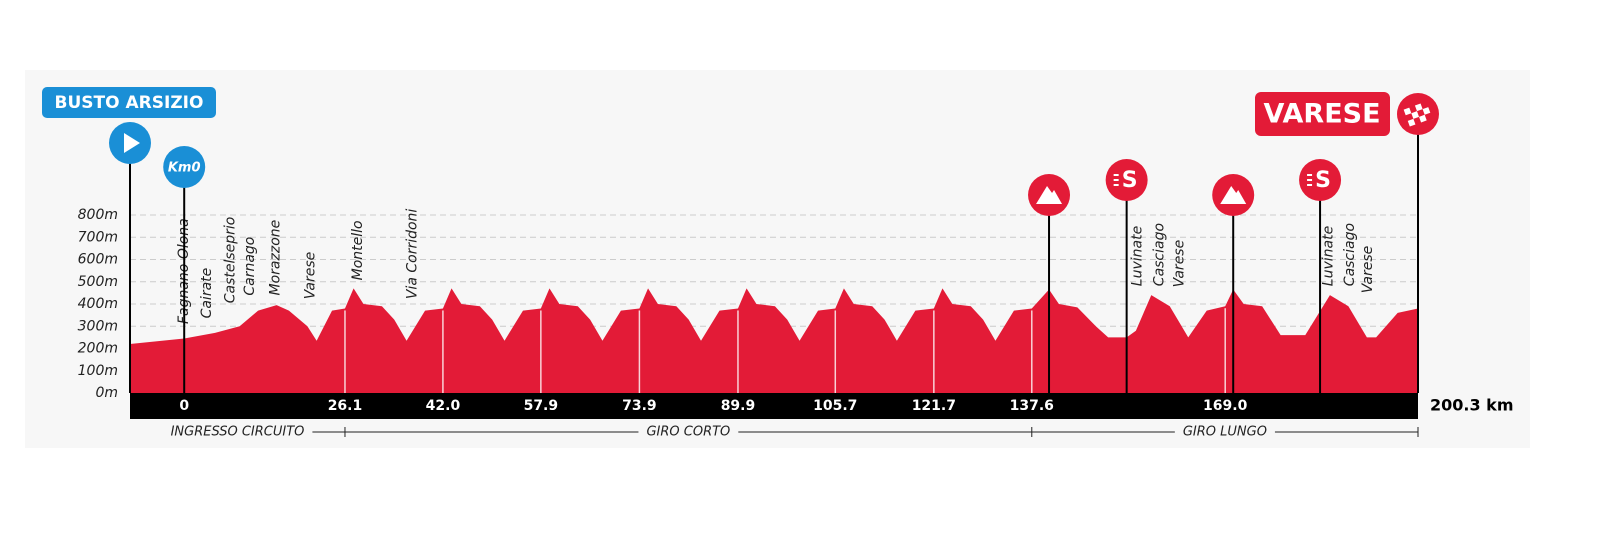 This screenshot has width=1600, height=550. I want to click on section-label: GIRO LUNGO, so click(1225, 432).